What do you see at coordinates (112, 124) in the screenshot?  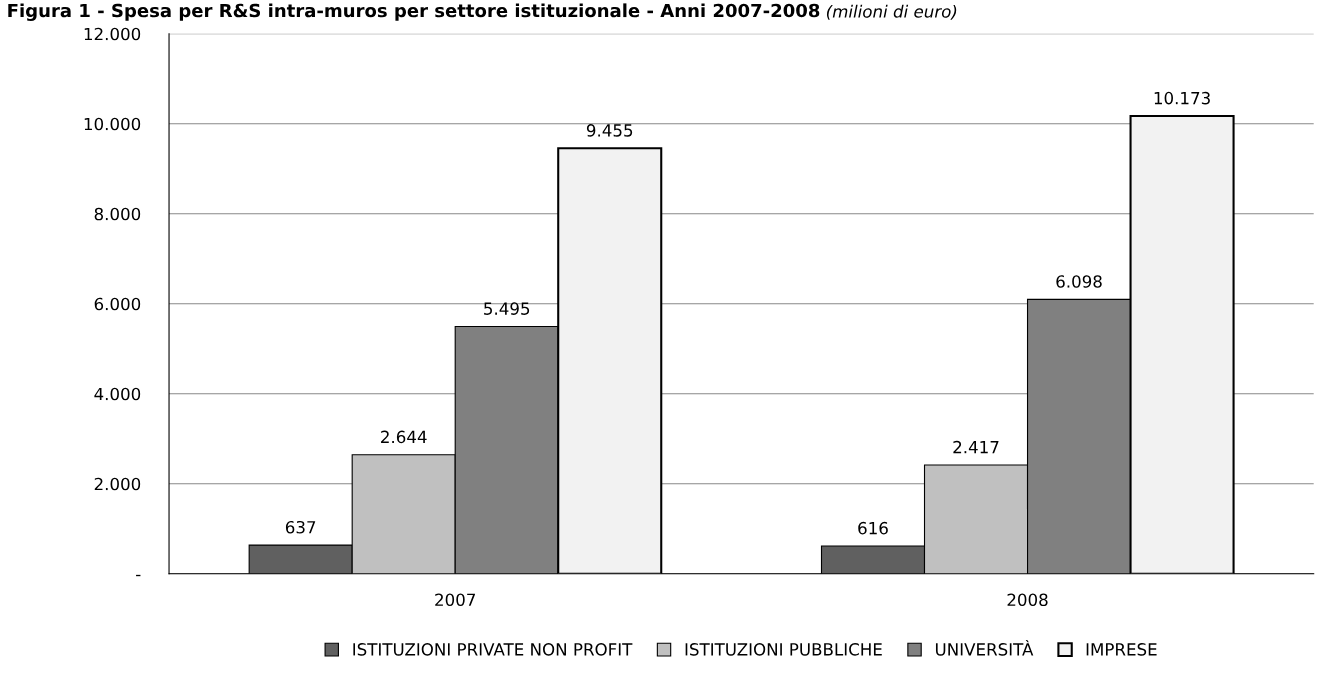 I see `y-tick-label: 10.000` at bounding box center [112, 124].